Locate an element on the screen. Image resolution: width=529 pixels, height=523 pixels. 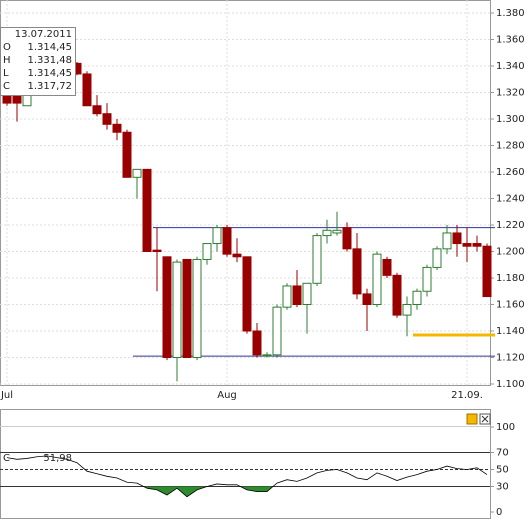
info-key: L is located at coordinates (6, 73).